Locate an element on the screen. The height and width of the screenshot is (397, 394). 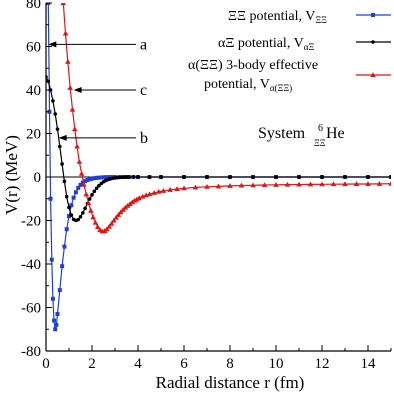
y-tick-label: -20 is located at coordinates (31, 222).